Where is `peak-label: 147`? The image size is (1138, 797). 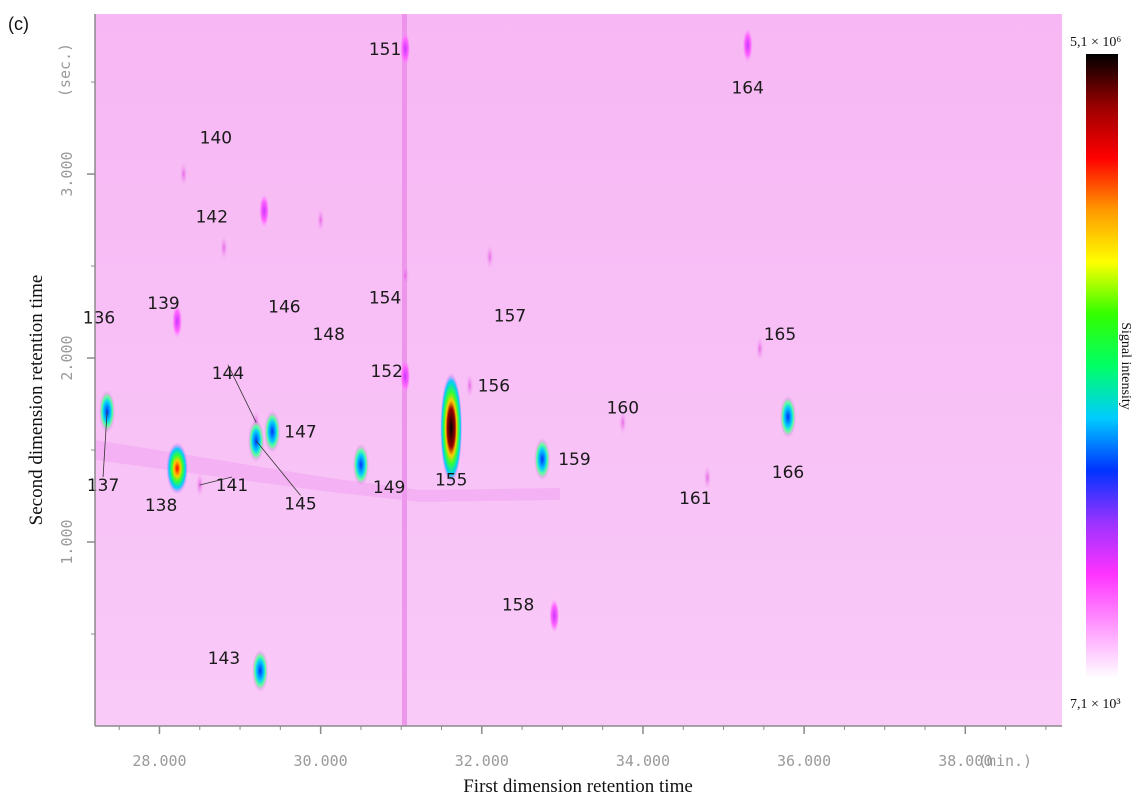 peak-label: 147 is located at coordinates (300, 433).